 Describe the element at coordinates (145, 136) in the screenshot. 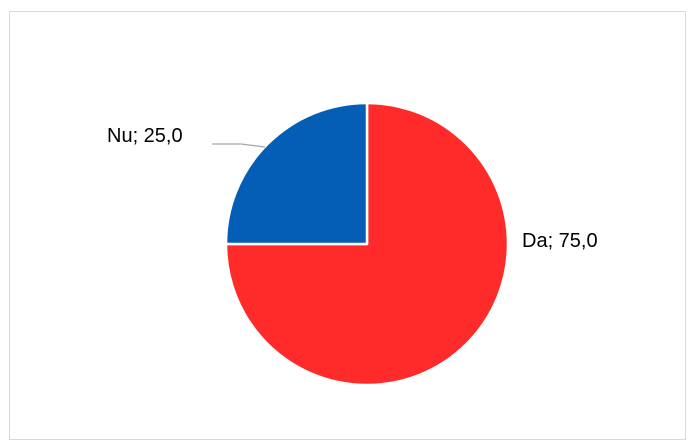

I see `data-label-nu: Nu; 25,0` at that location.